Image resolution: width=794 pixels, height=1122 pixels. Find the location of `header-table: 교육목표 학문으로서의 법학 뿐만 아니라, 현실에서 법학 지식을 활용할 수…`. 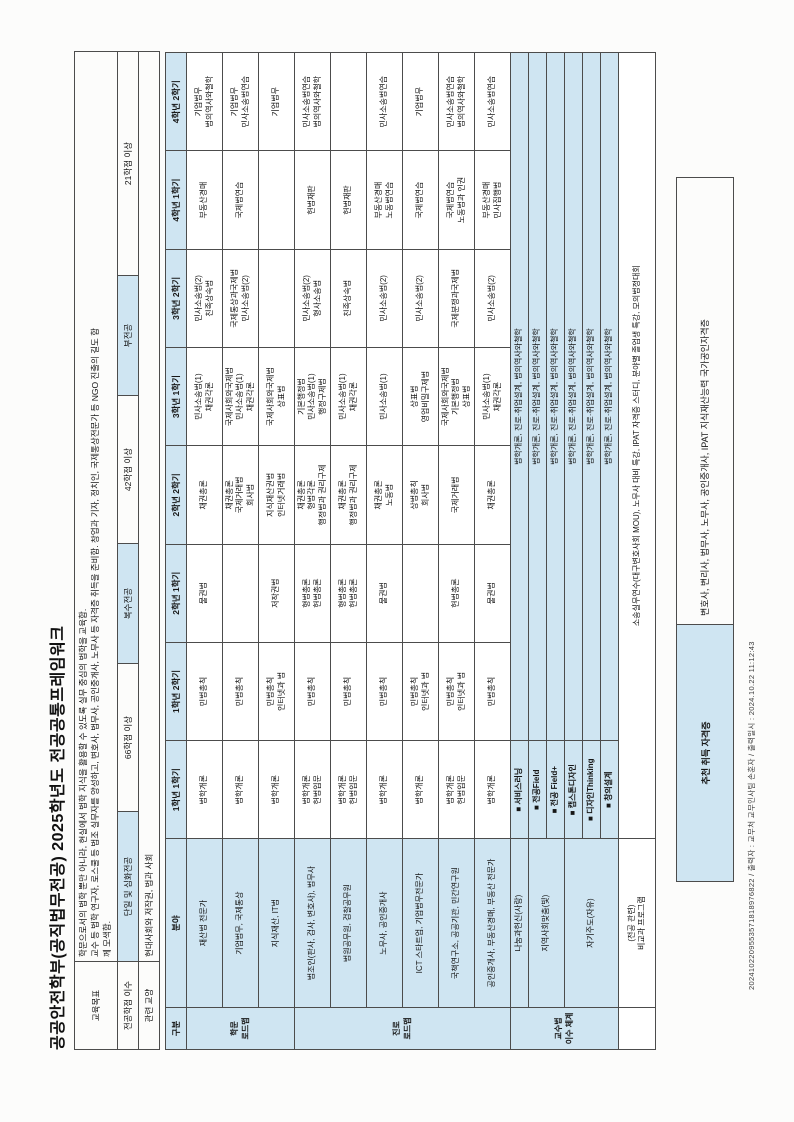

header-table: 교육목표 학문으로서의 법학 뿐만 아니라, 현실에서 법학 지식을 활용할 수… is located at coordinates (117, 550).